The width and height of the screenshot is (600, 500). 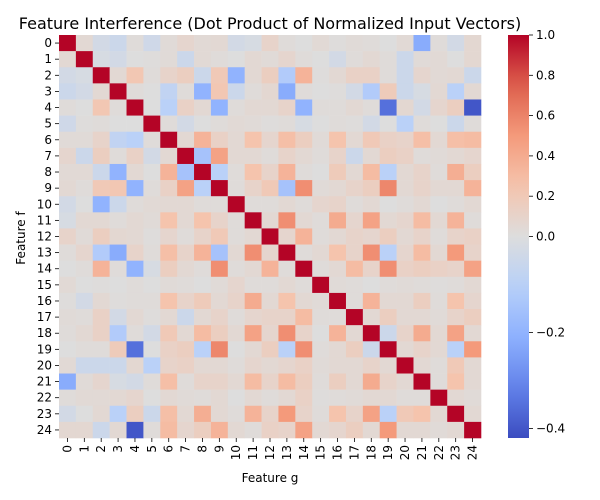 I want to click on x-tick-label: 24, so click(x=473, y=452).